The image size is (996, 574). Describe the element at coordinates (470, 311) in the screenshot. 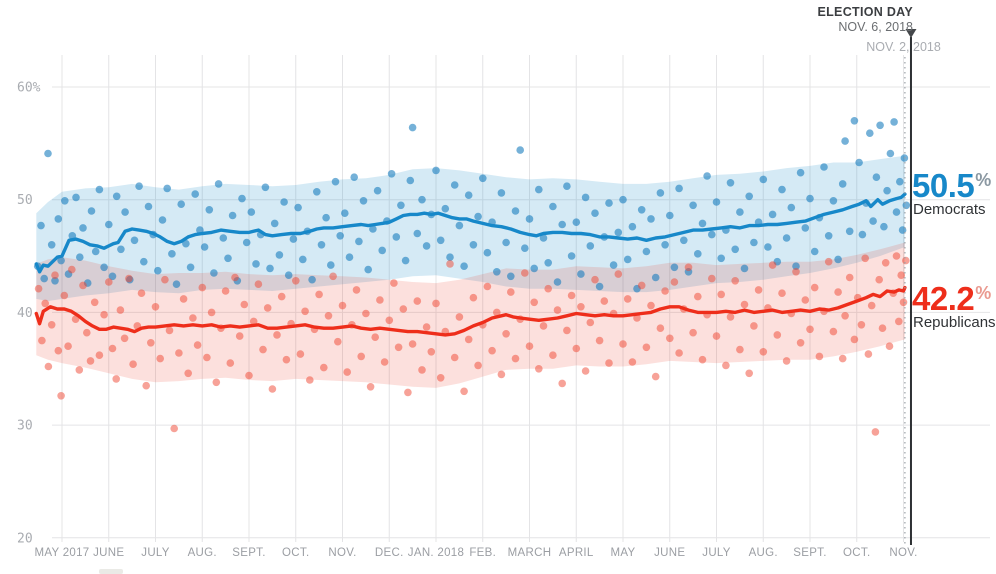

I see `republicans-trend-line` at that location.